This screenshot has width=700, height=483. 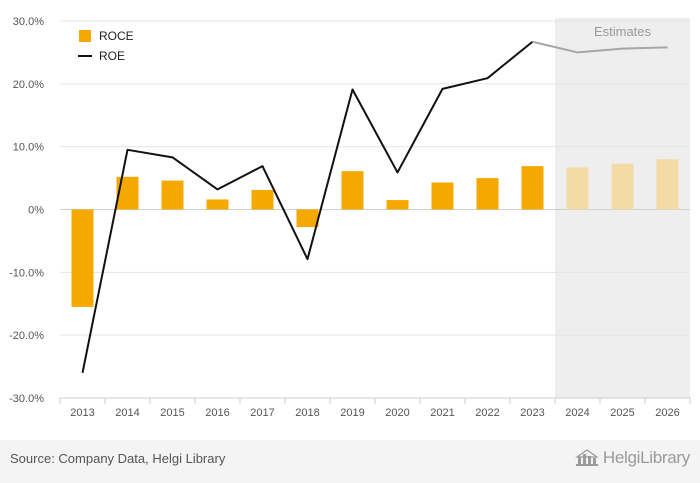 I want to click on x-tick-label: 2016, so click(x=217, y=413).